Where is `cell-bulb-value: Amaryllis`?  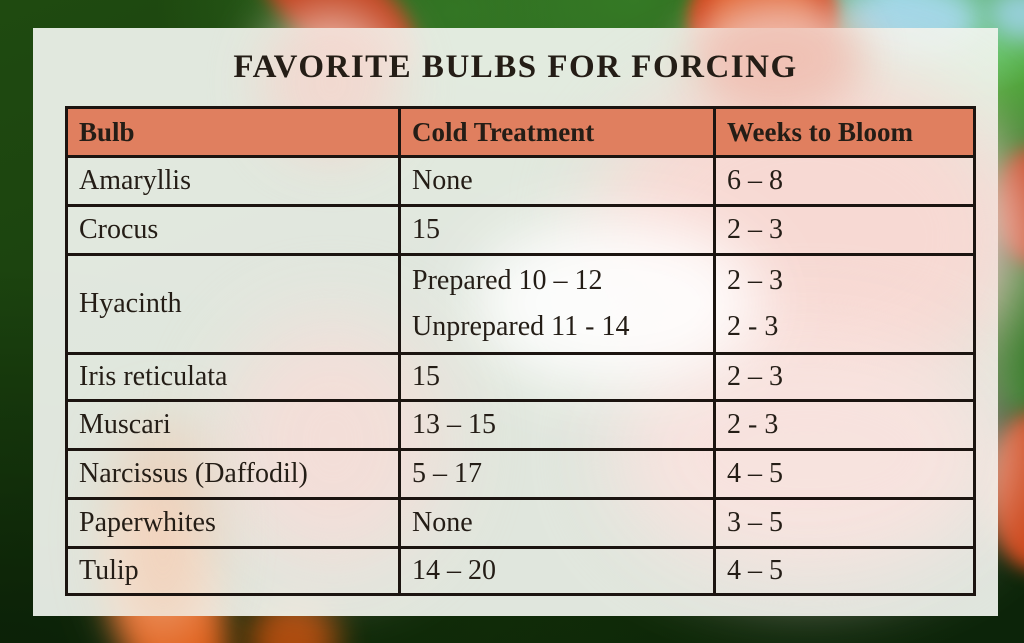
cell-bulb-value: Amaryllis is located at coordinates (135, 180).